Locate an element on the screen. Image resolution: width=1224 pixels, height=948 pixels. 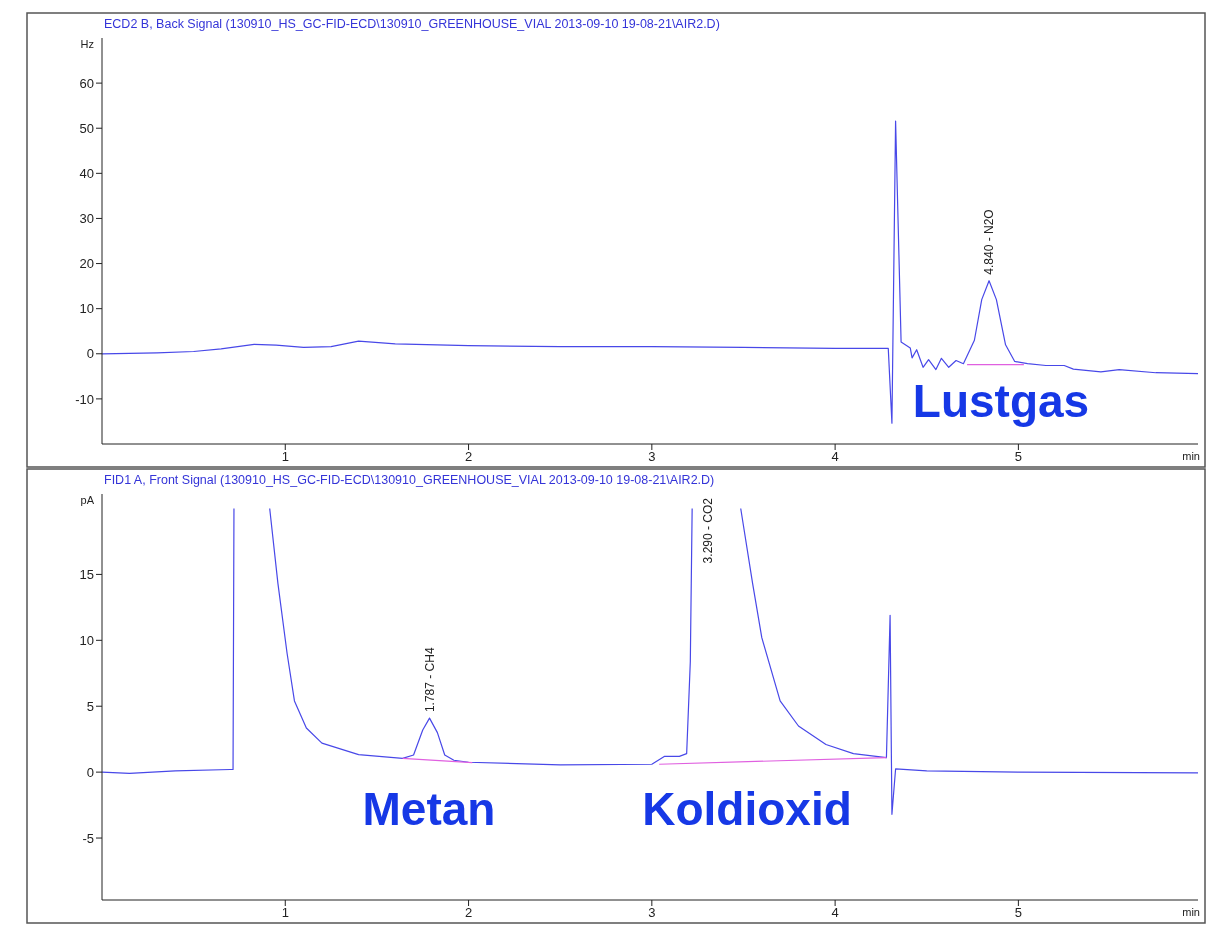
annotation: Lustgas is located at coordinates (1001, 401).